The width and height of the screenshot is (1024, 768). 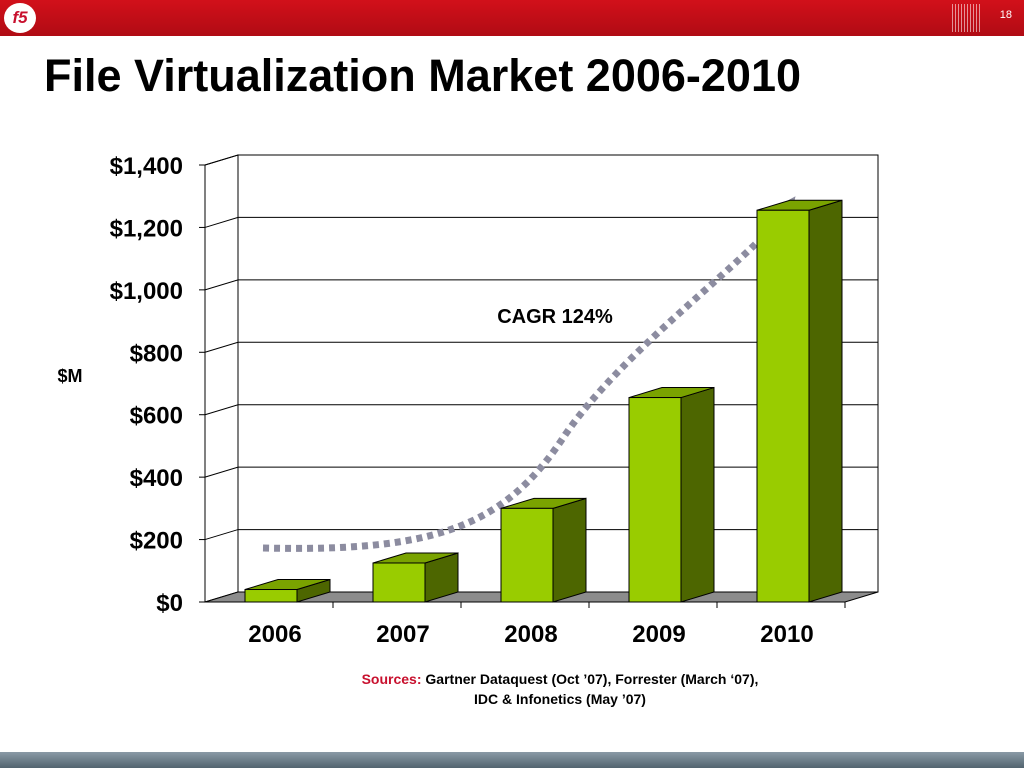 I want to click on x-tick-label: 2008, so click(x=530, y=634).